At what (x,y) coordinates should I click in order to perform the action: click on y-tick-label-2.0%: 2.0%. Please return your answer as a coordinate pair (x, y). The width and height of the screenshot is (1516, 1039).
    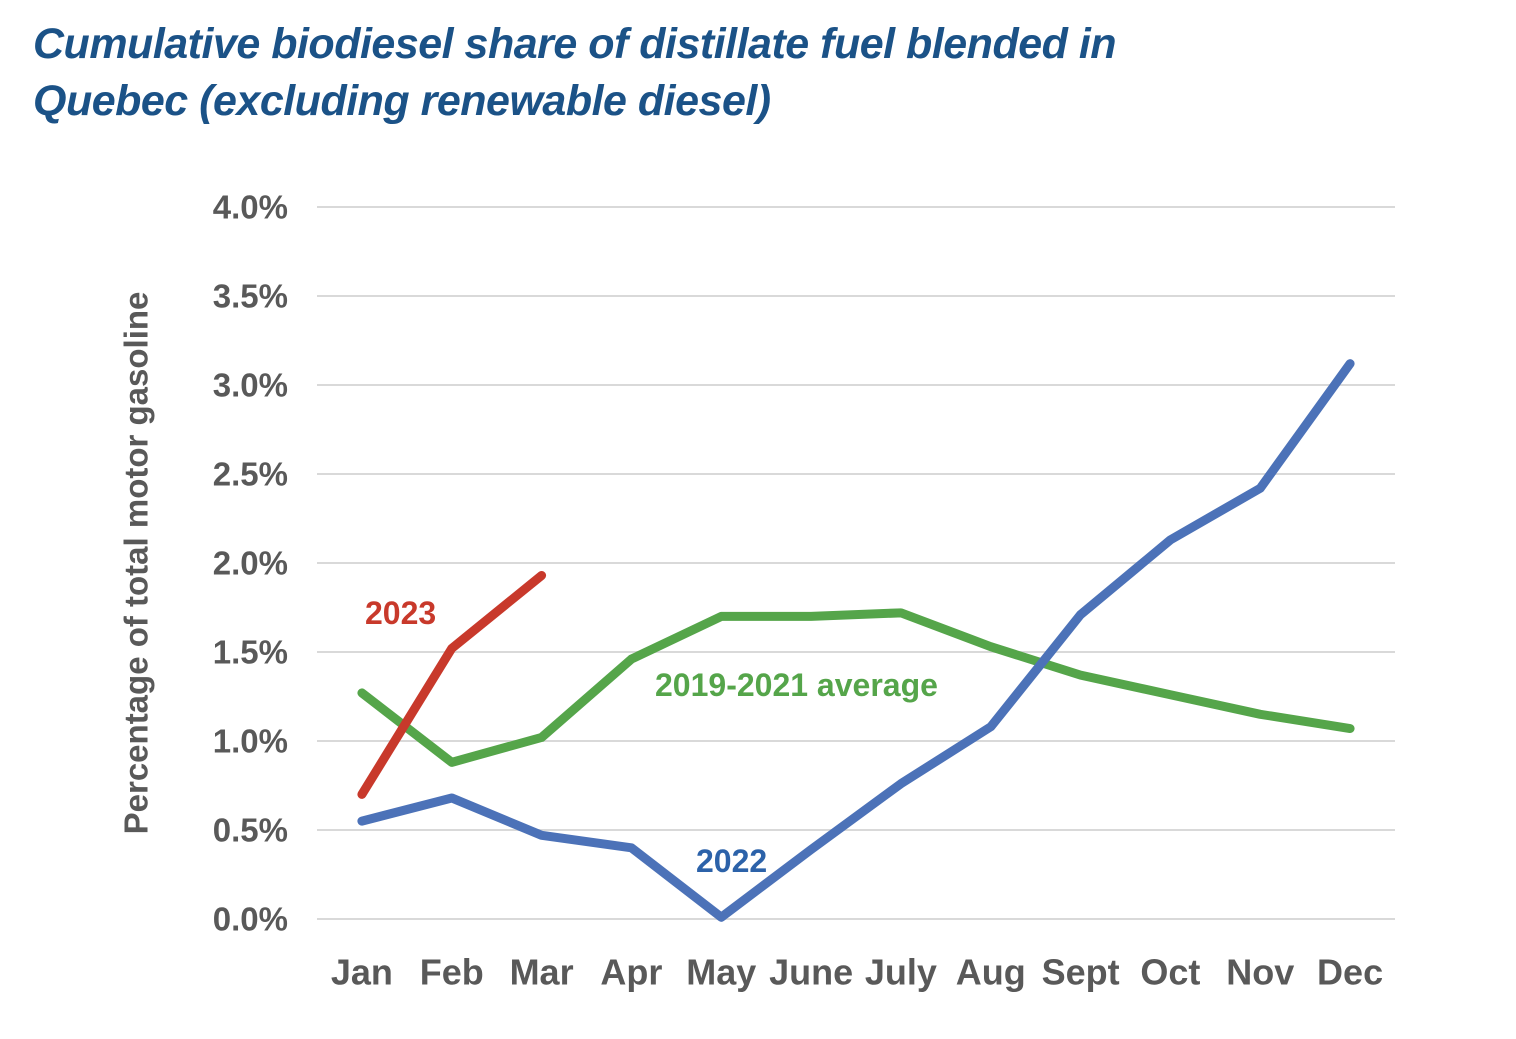
    Looking at the image, I should click on (250, 563).